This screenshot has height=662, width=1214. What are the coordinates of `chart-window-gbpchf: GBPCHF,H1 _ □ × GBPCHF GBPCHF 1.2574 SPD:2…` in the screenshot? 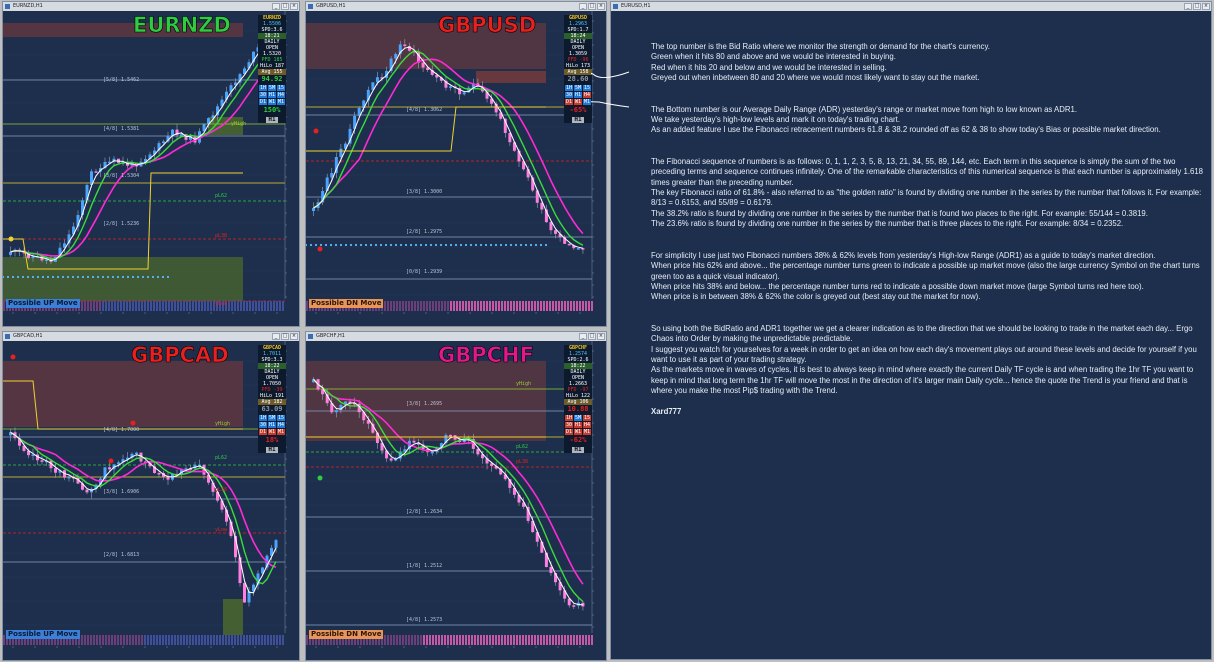 It's located at (456, 496).